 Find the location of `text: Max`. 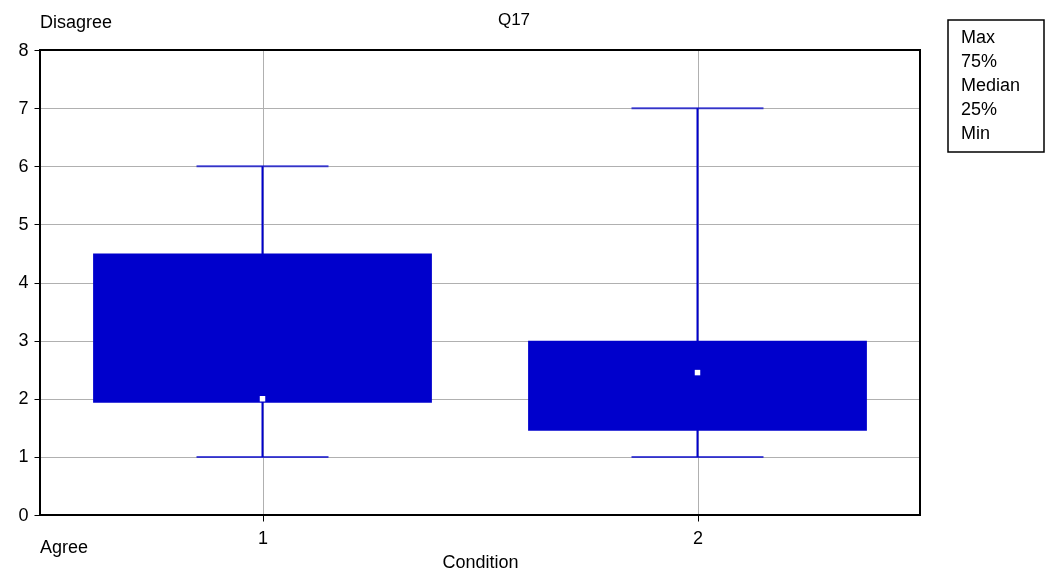

text: Max is located at coordinates (978, 37).